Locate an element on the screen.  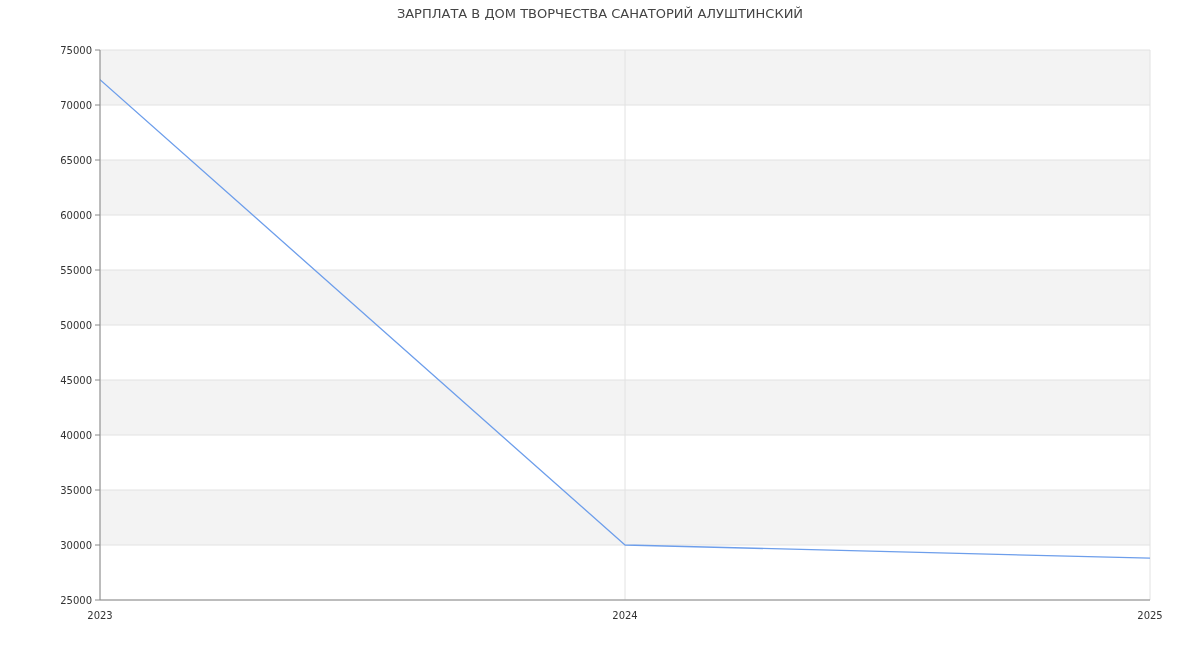
y-tick-label: 40000 is located at coordinates (76, 435).